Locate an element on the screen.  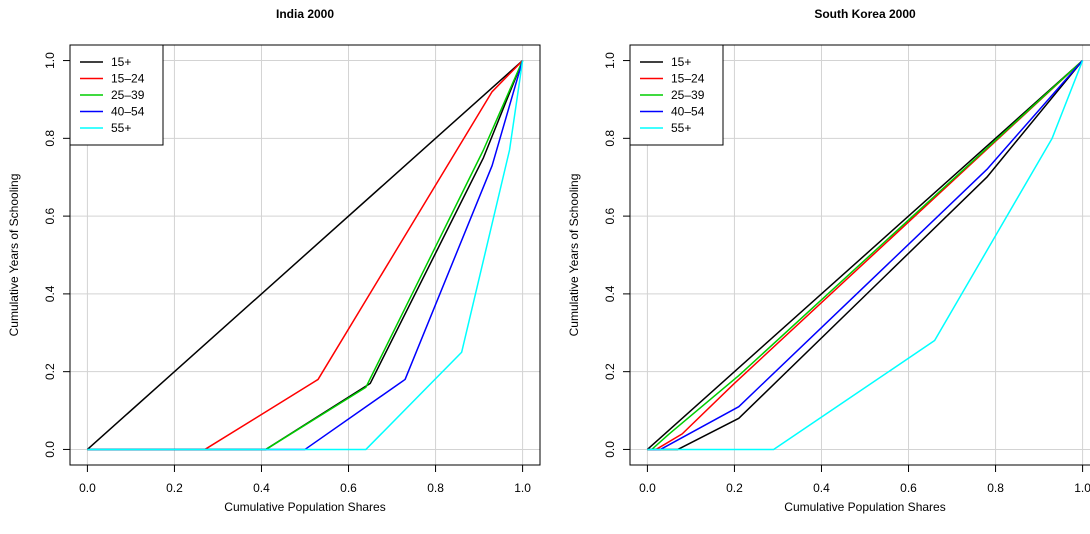
india-x-tick-label: 0.8 is located at coordinates (435, 488).